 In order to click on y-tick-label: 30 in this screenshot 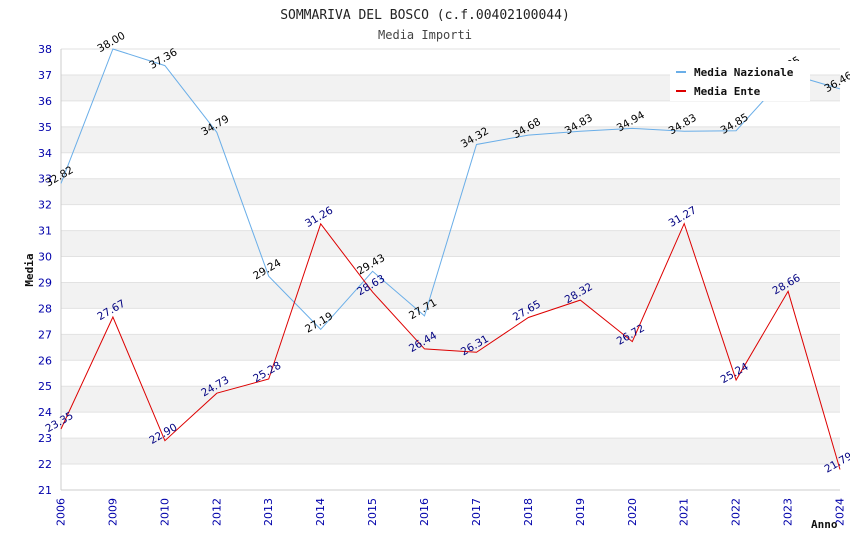, I will do `click(45, 257)`.